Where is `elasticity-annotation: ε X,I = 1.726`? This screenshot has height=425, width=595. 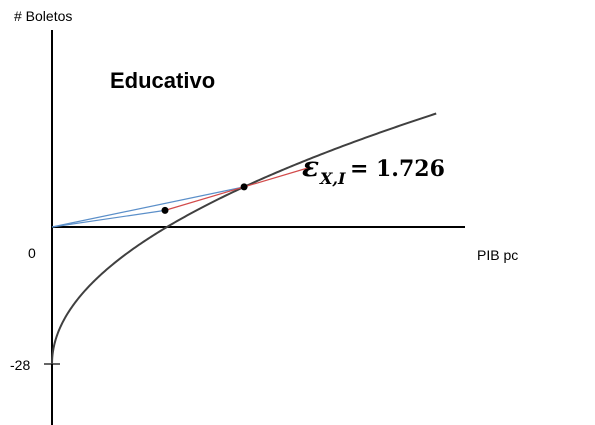 elasticity-annotation: ε X,I = 1.726 is located at coordinates (373, 169).